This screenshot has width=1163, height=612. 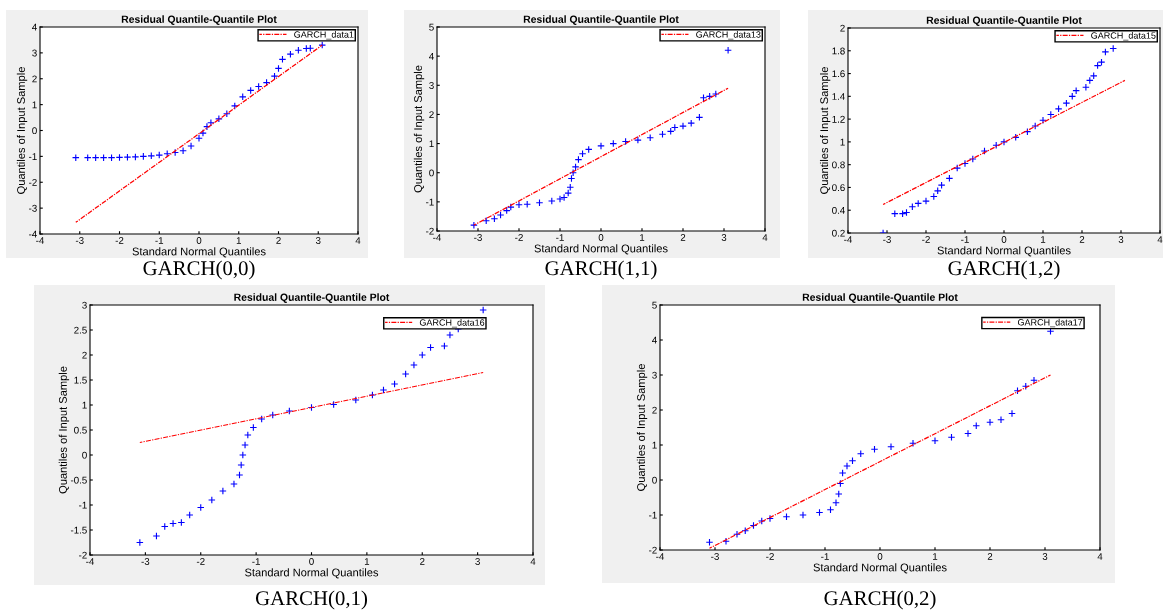 What do you see at coordinates (1123, 36) in the screenshot?
I see `legend-label: GARCH_data15` at bounding box center [1123, 36].